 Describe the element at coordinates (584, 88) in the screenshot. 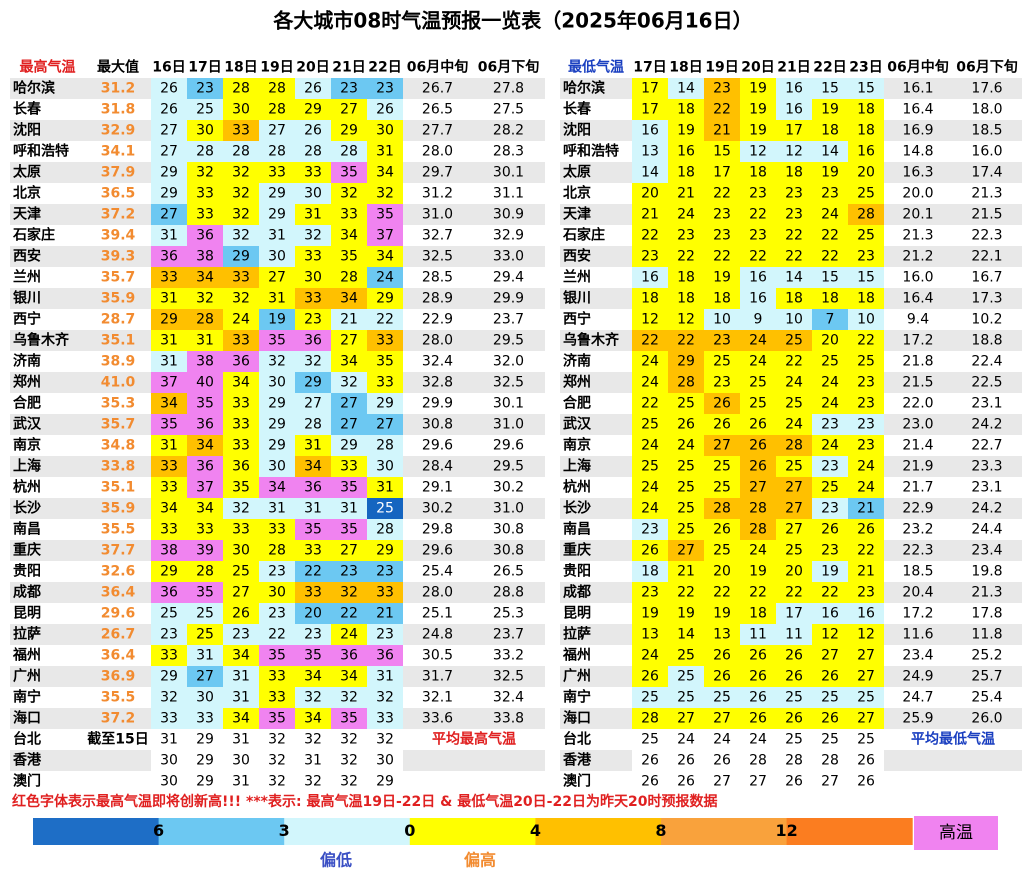

I see `city-name: 哈尔滨` at that location.